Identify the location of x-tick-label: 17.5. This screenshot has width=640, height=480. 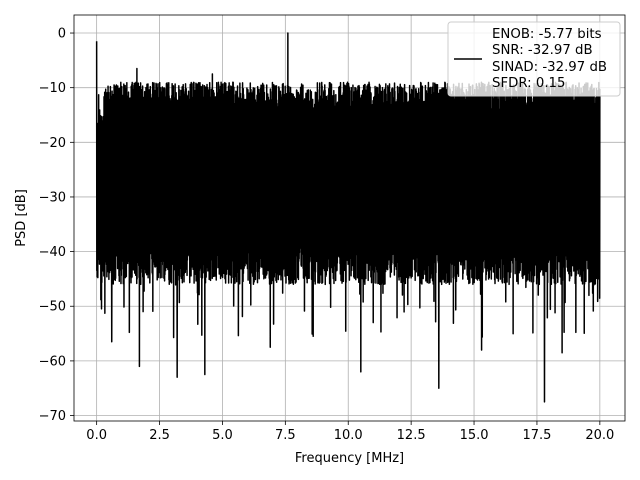
(536, 435).